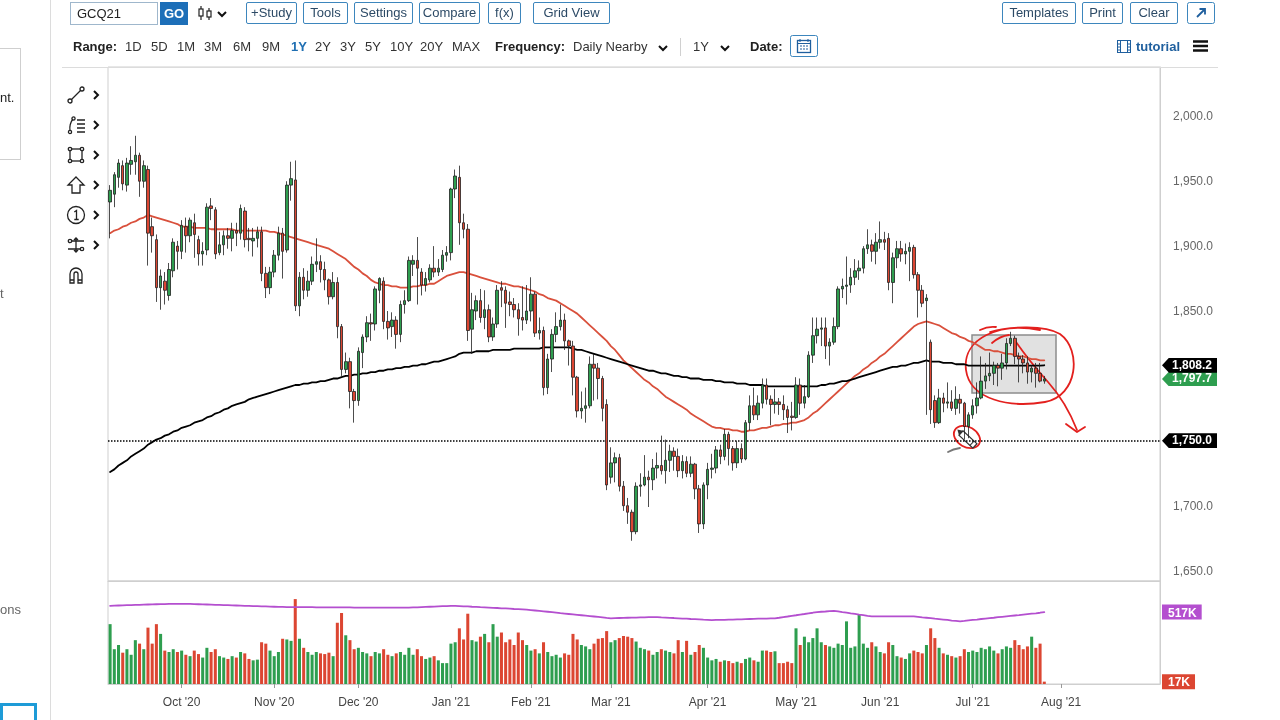 The width and height of the screenshot is (1280, 720). I want to click on text: 10Y, so click(402, 46).